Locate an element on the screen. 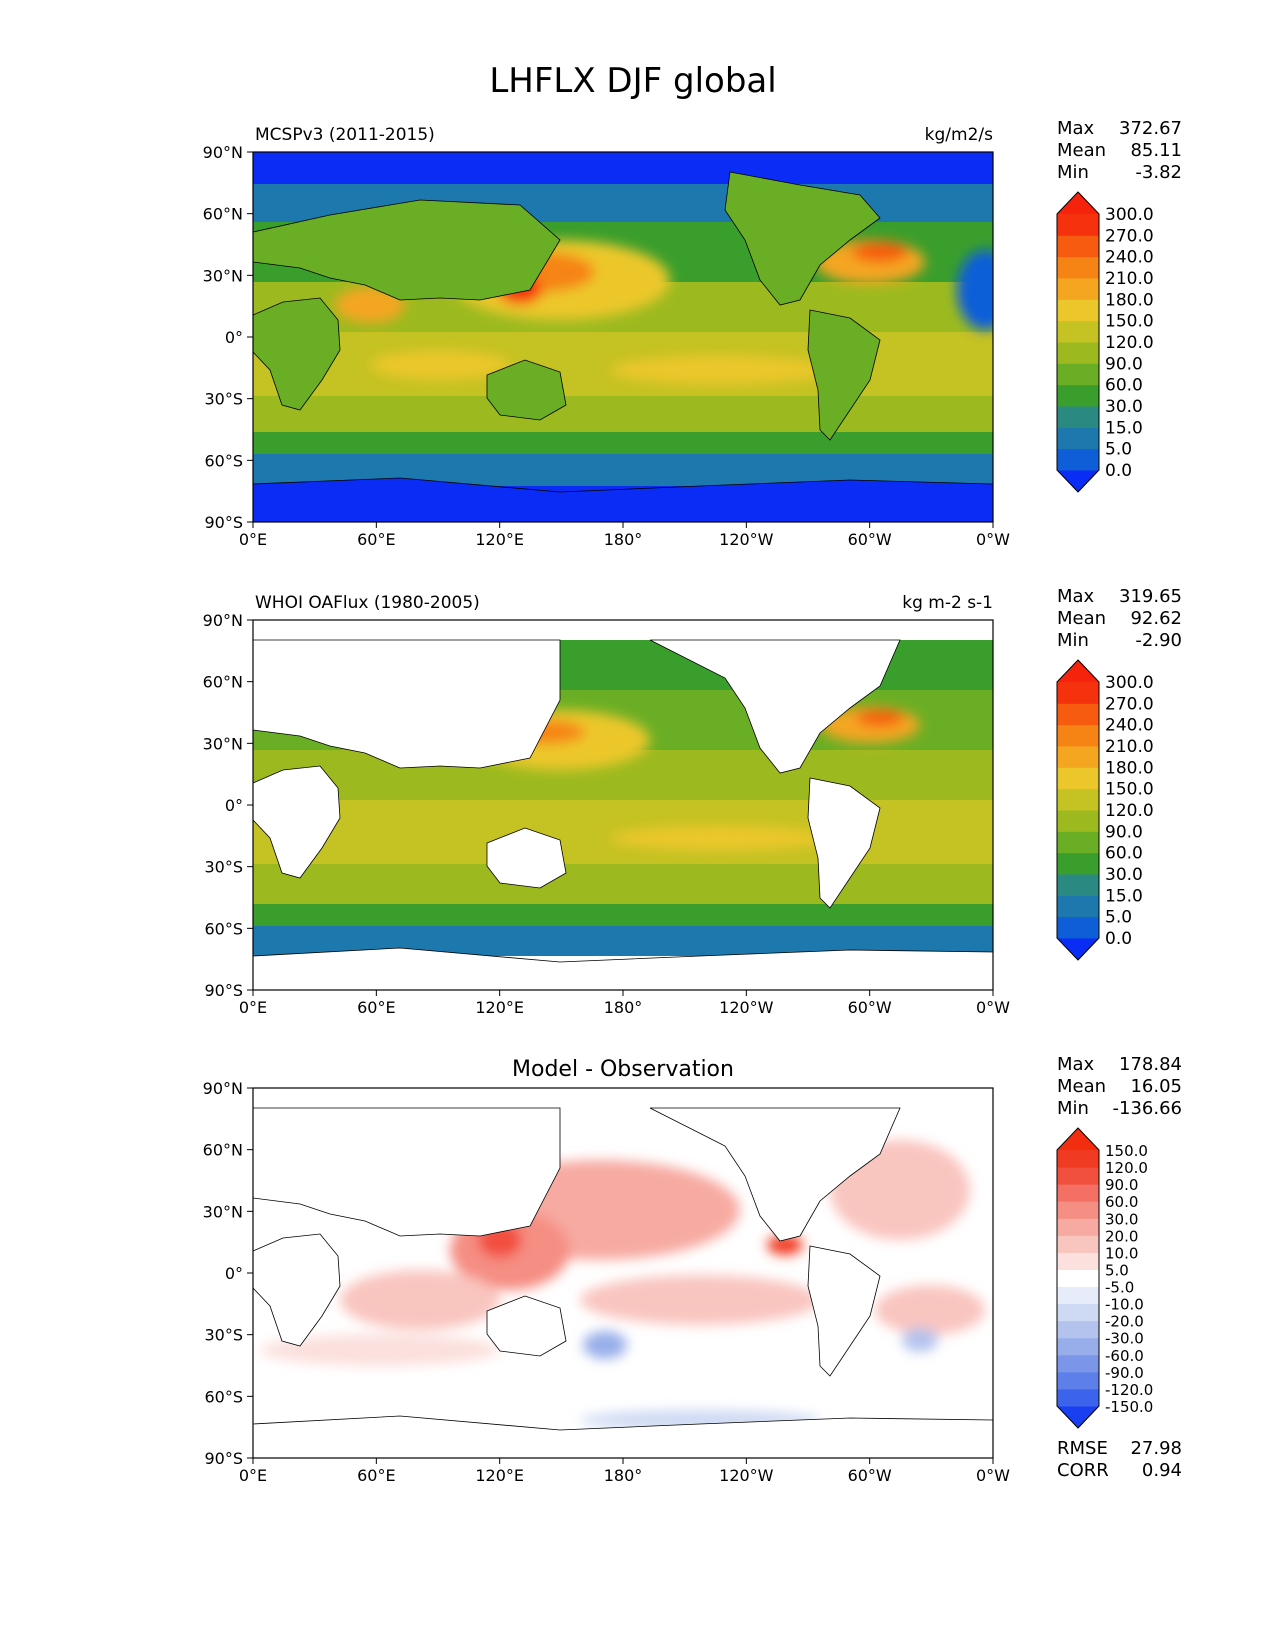  colorbar-level-label: -60.0 is located at coordinates (1124, 1356).